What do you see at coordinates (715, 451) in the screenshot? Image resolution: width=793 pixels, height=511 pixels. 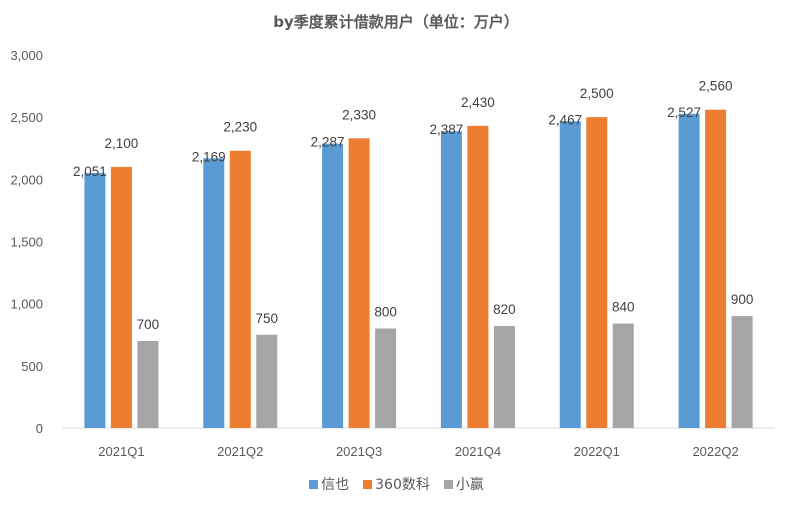 I see `x-tick-label: 2022Q2` at bounding box center [715, 451].